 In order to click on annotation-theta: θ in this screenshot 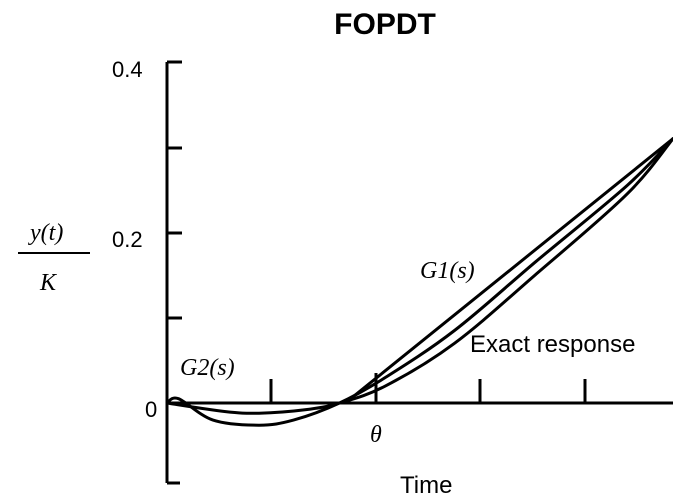, I will do `click(376, 435)`.